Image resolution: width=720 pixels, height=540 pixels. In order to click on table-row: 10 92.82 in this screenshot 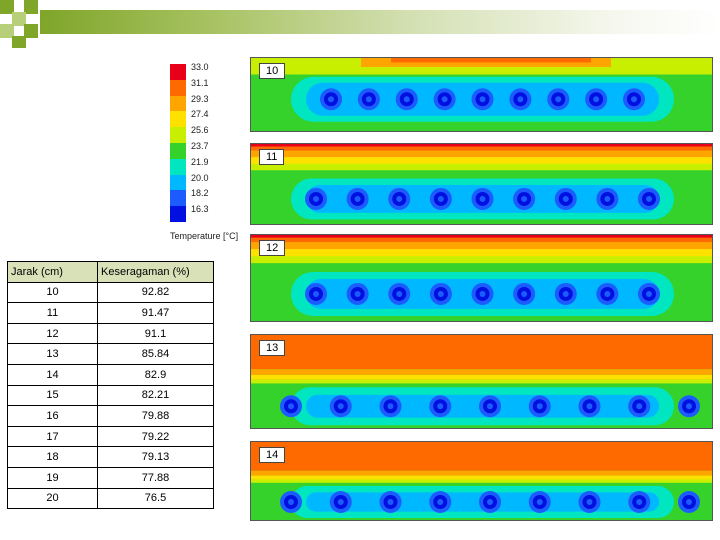, I will do `click(110, 292)`.